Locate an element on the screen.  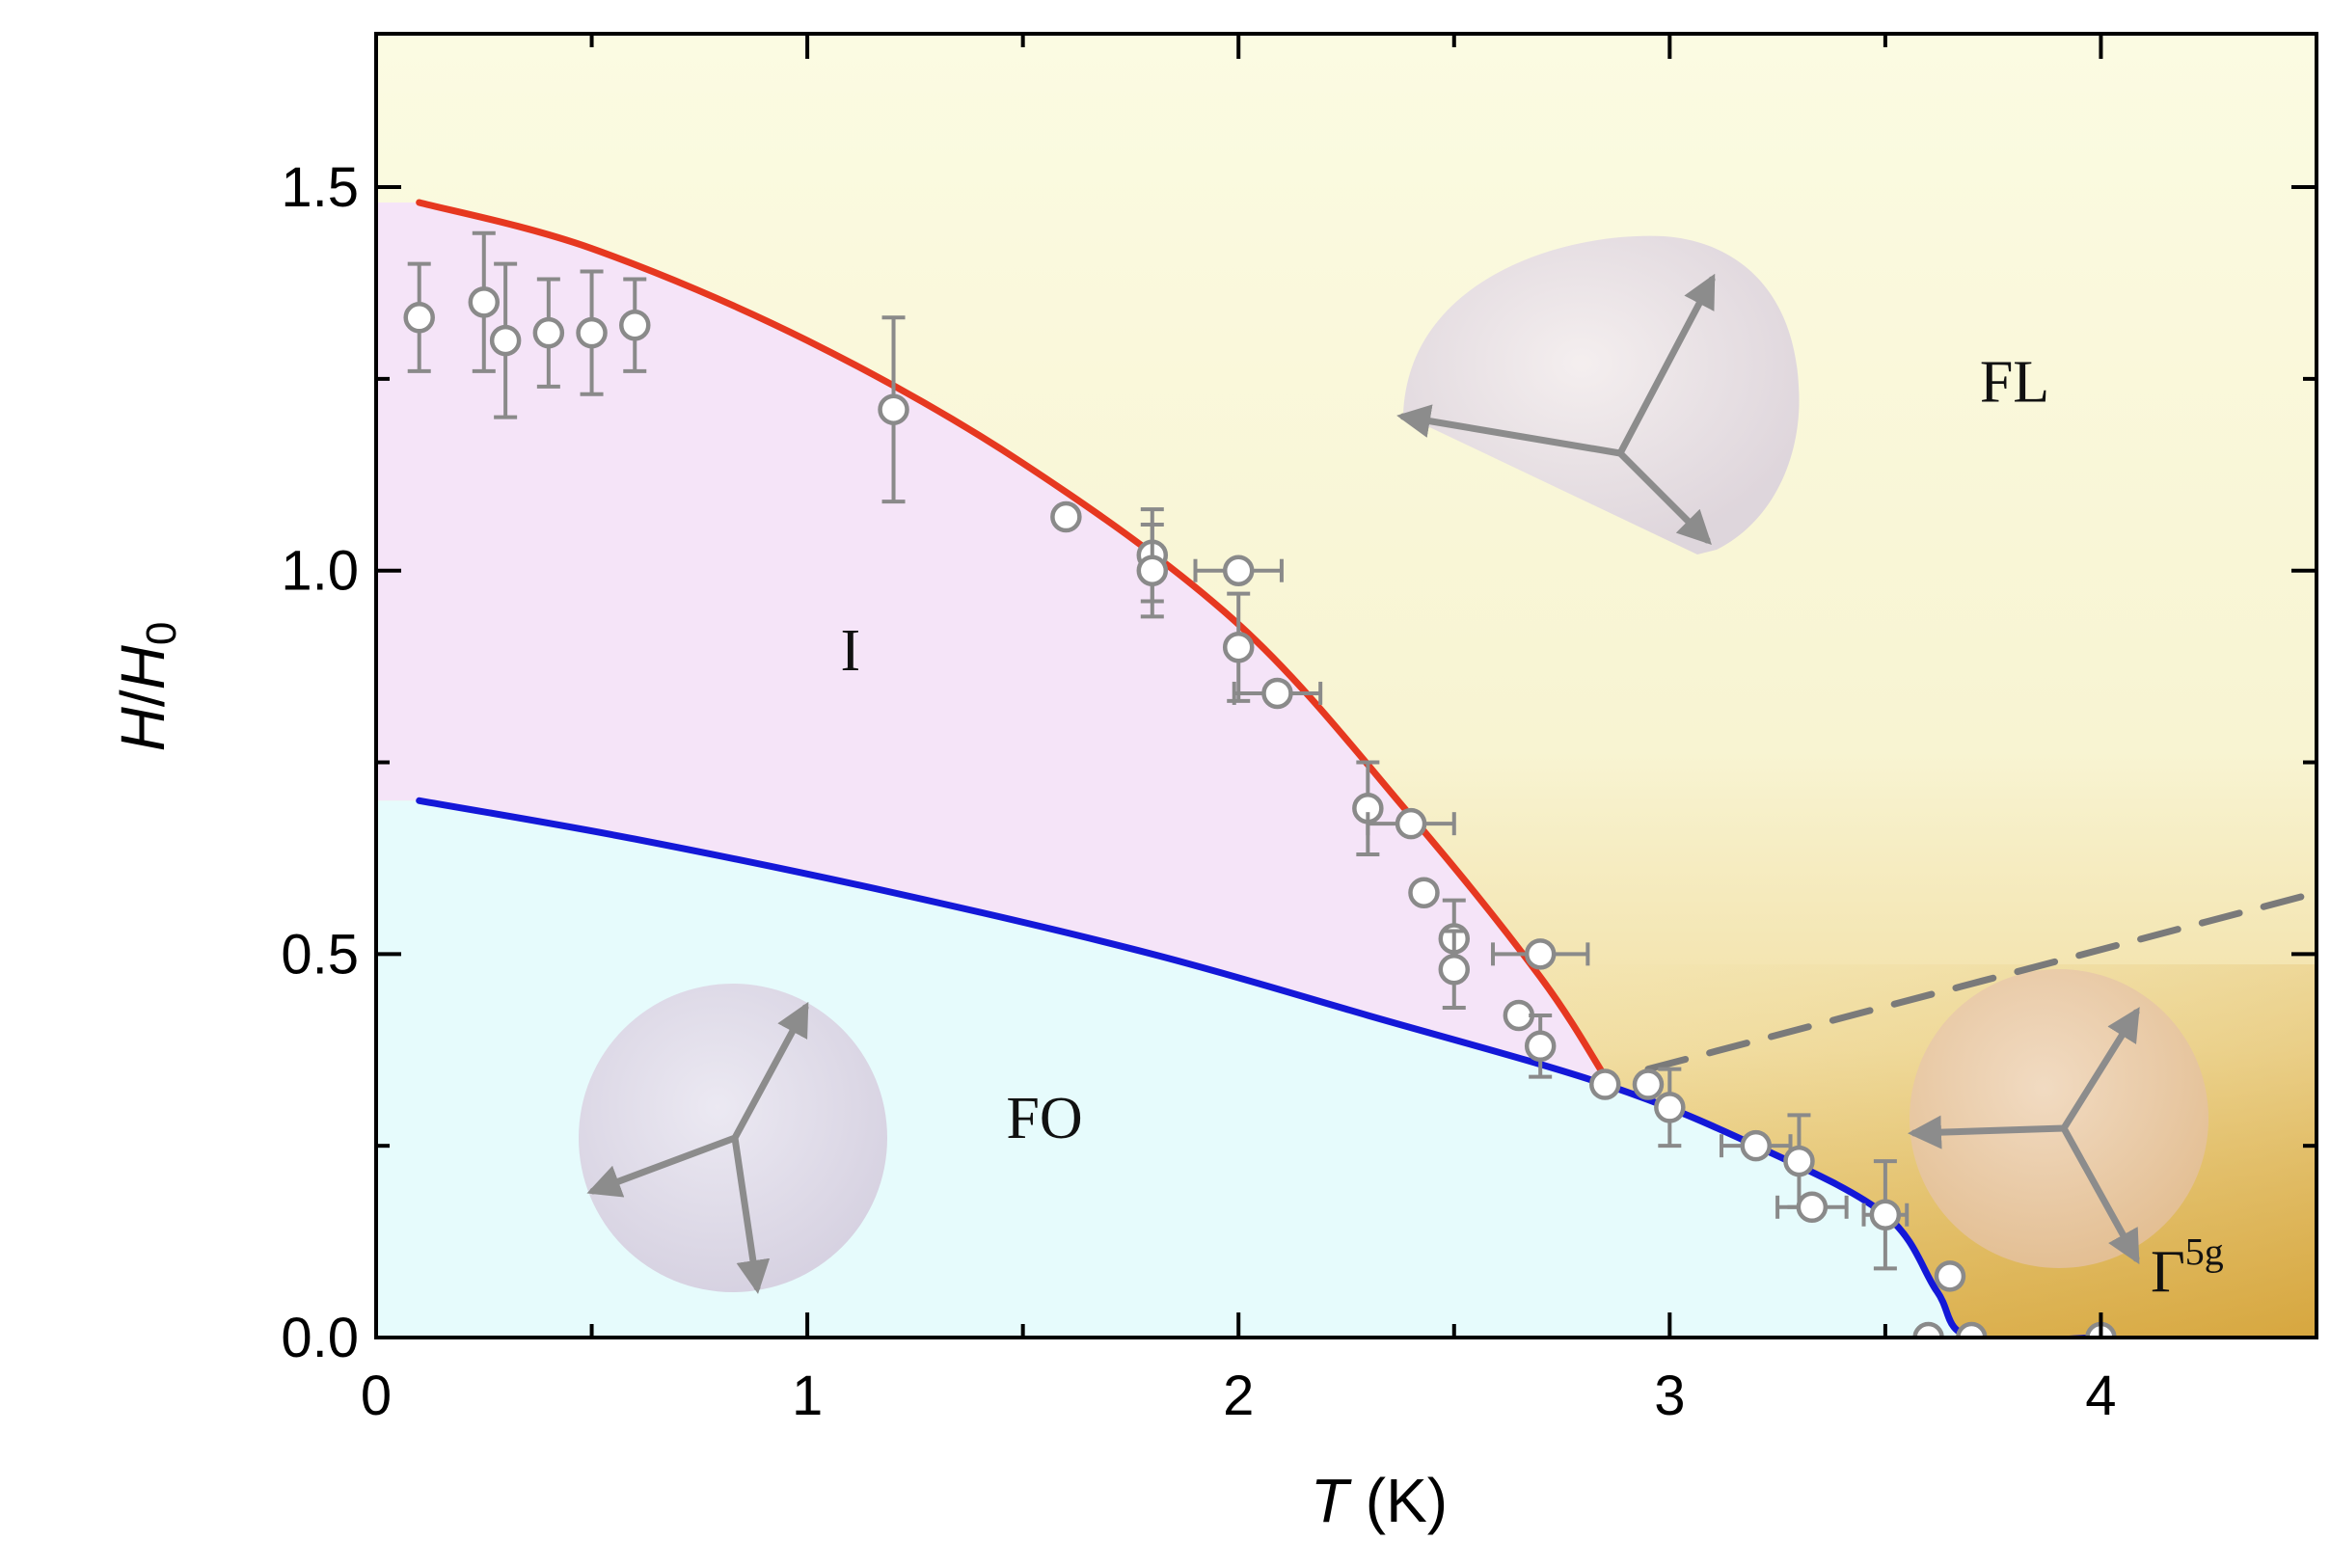
x-tick-label: 3 is located at coordinates (1669, 1396).